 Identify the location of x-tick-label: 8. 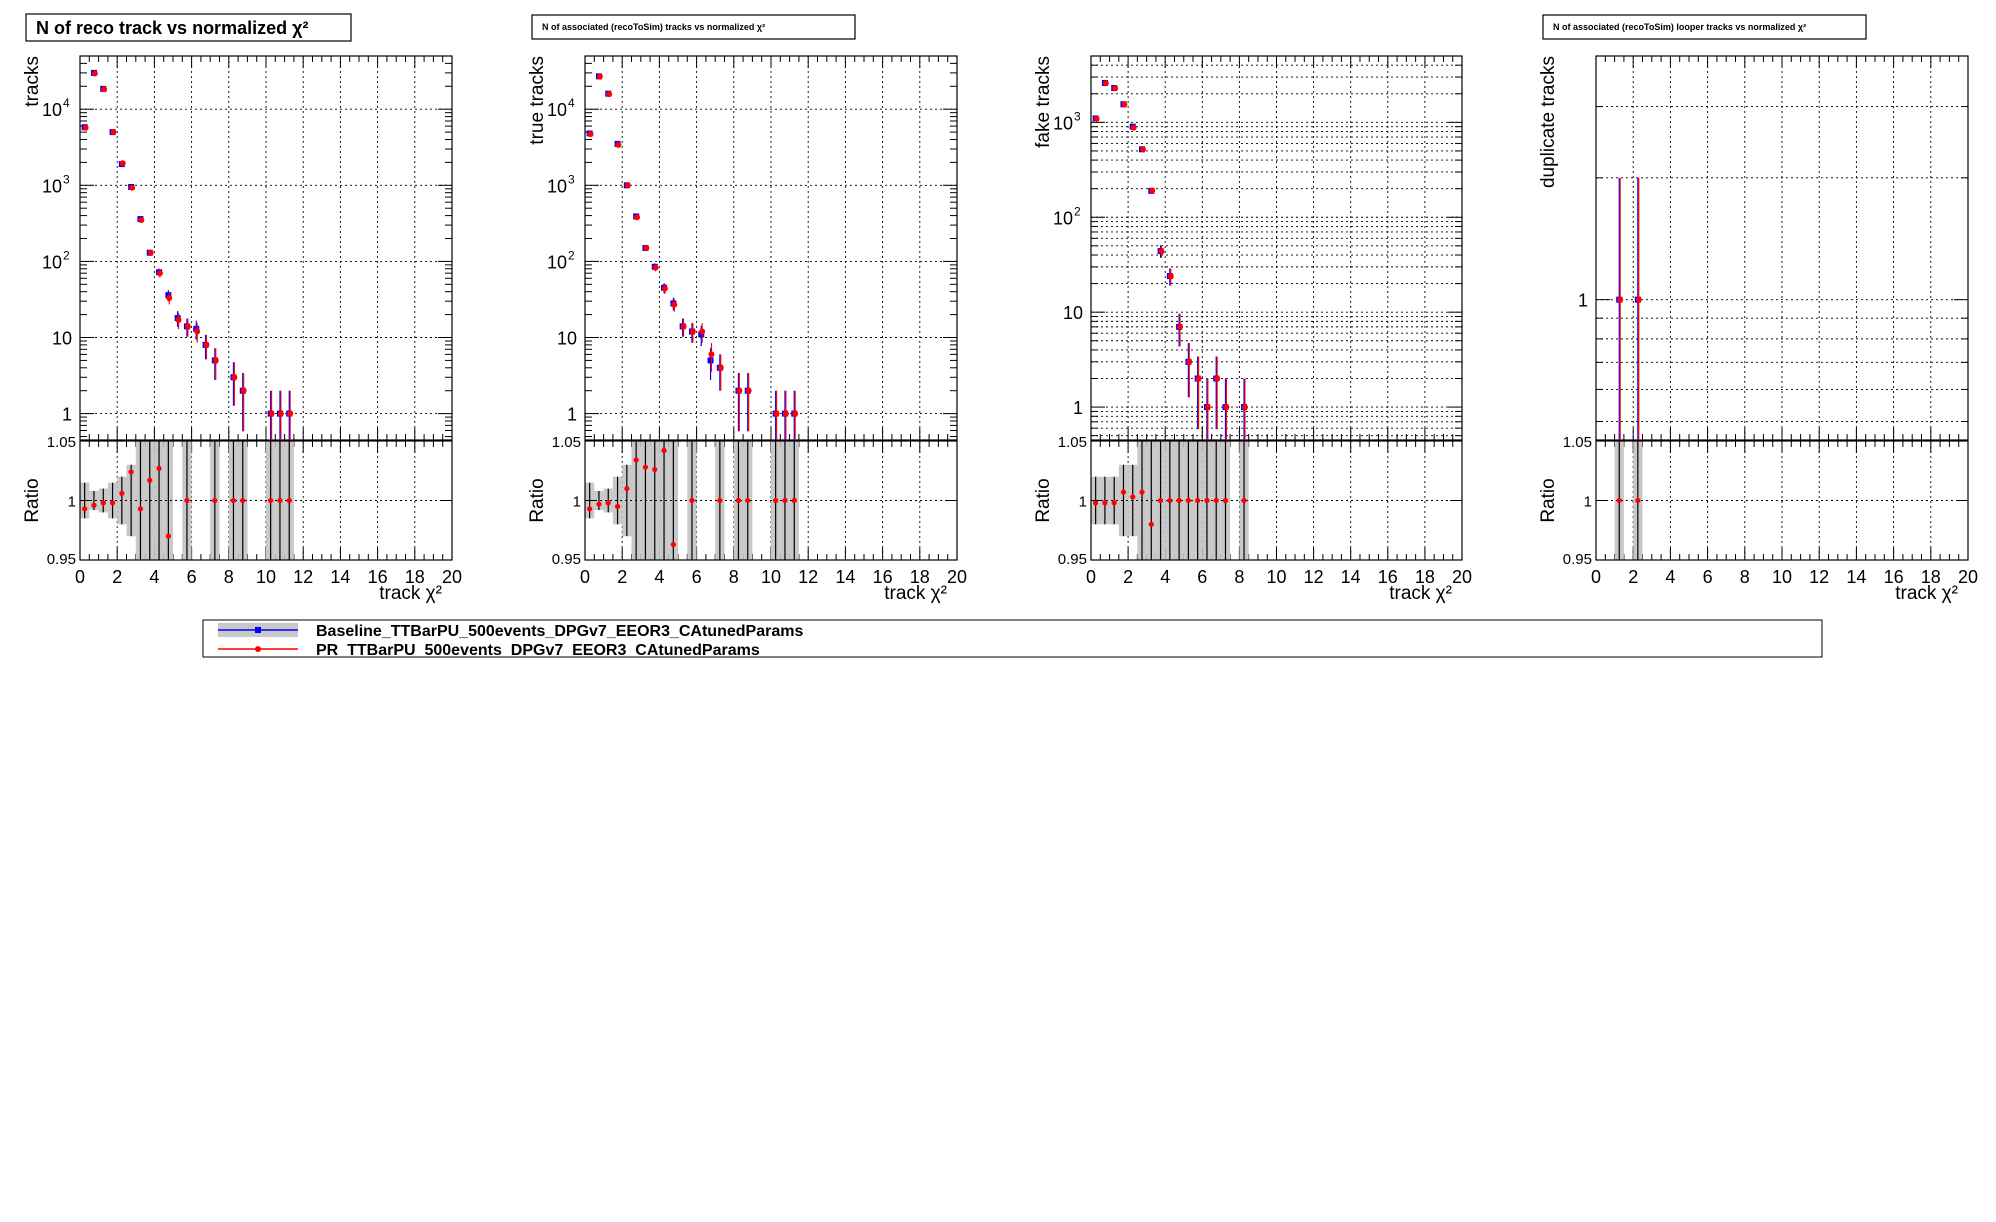
(1239, 577).